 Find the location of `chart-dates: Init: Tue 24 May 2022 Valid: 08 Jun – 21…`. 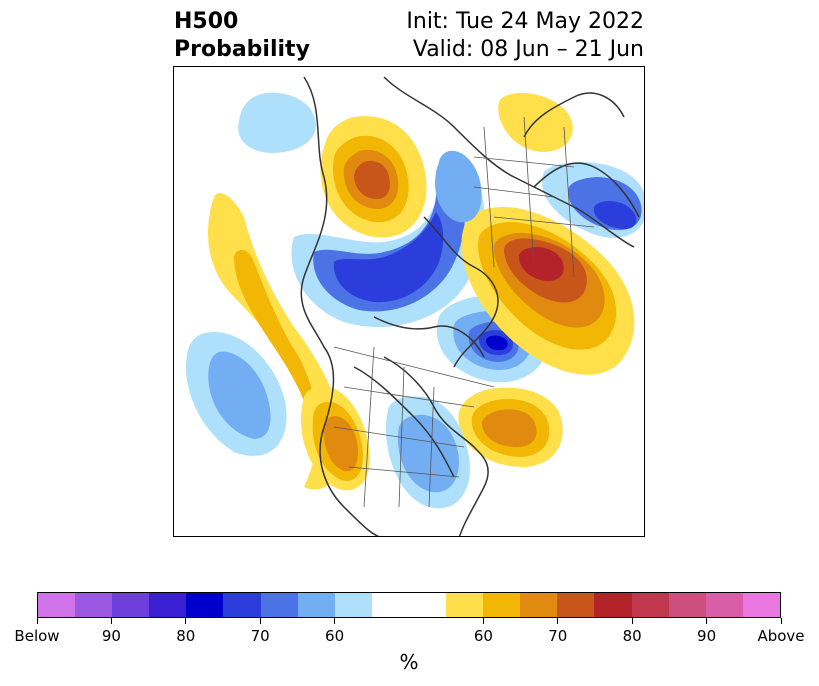

chart-dates: Init: Tue 24 May 2022 Valid: 08 Jun – 21… is located at coordinates (525, 36).